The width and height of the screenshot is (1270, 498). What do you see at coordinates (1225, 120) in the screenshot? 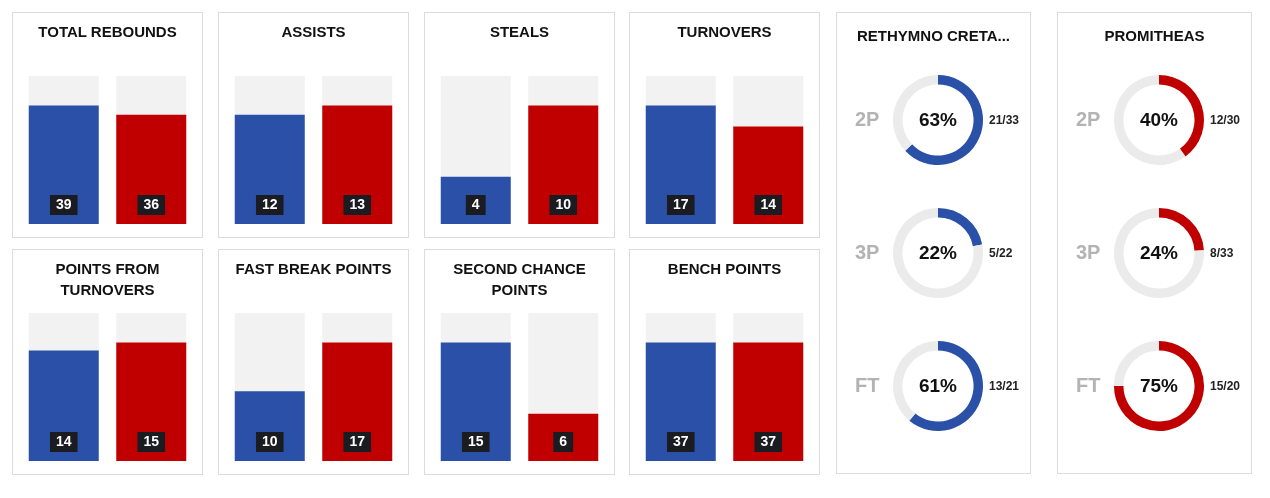
I see `text: 12/30` at bounding box center [1225, 120].